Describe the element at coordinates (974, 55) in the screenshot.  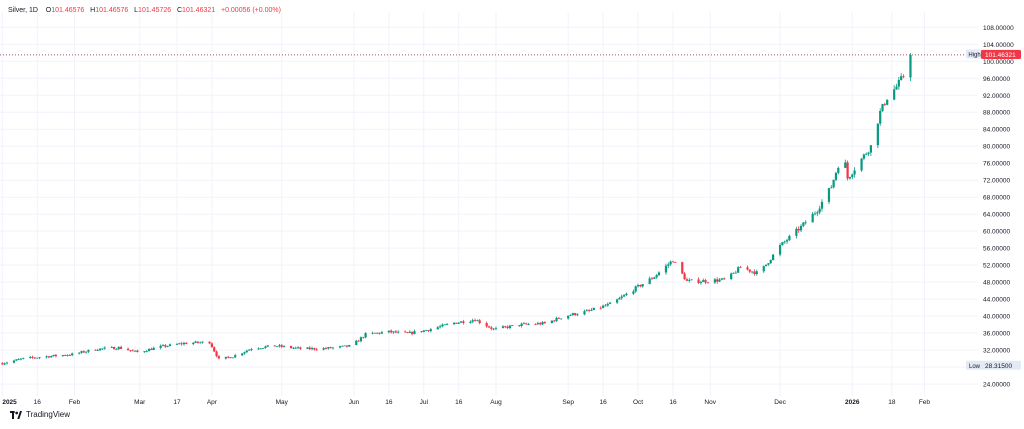
I see `high-label: High` at that location.